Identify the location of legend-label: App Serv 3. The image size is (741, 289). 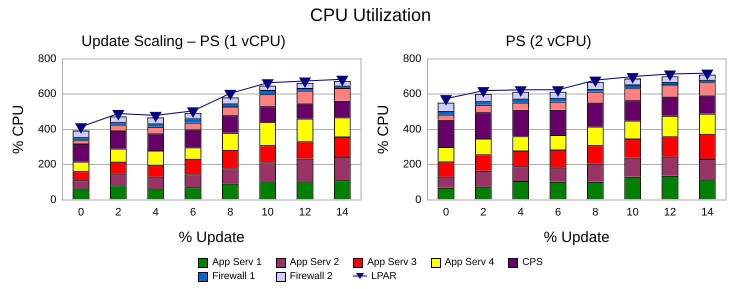
(392, 262).